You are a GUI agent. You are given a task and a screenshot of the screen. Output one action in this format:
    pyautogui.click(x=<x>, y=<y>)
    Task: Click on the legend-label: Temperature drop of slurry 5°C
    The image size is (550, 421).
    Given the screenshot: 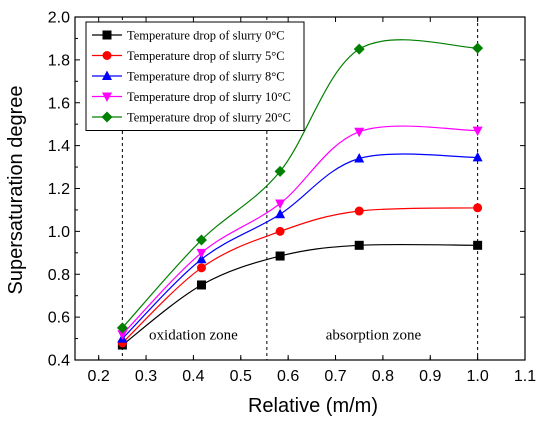 What is the action you would take?
    pyautogui.click(x=206, y=56)
    